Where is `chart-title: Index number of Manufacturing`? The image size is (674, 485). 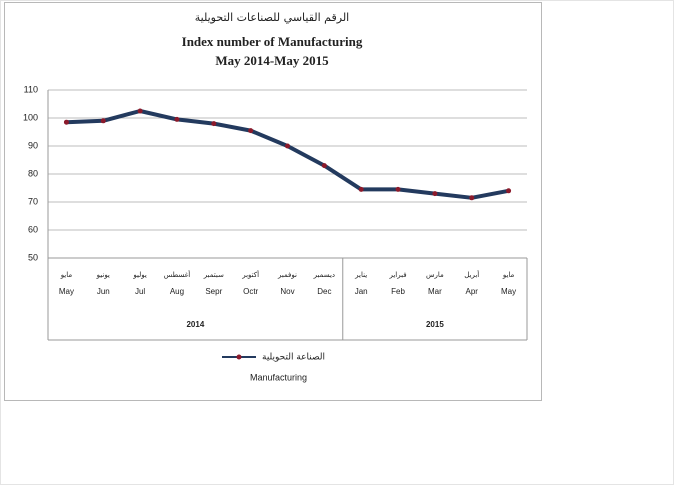 chart-title: Index number of Manufacturing is located at coordinates (272, 41).